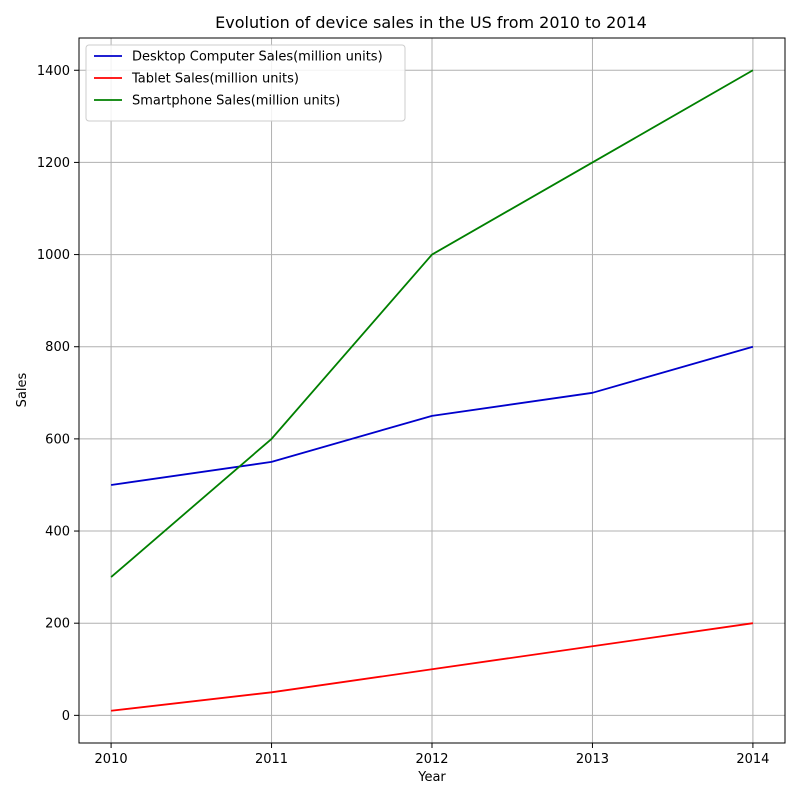 This screenshot has width=800, height=800. What do you see at coordinates (752, 759) in the screenshot?
I see `x-tick-label: 2014` at bounding box center [752, 759].